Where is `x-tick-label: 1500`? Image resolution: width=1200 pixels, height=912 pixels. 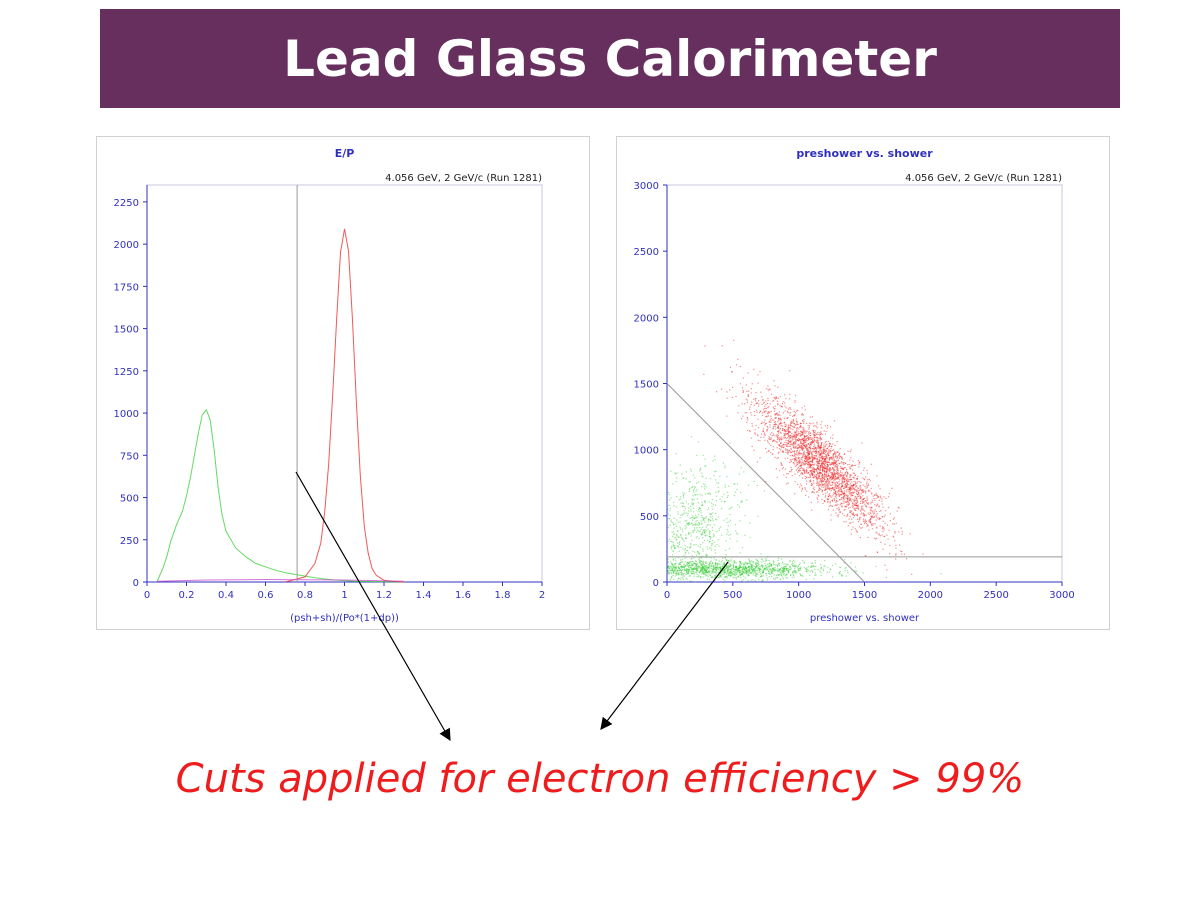 x-tick-label: 1500 is located at coordinates (864, 595).